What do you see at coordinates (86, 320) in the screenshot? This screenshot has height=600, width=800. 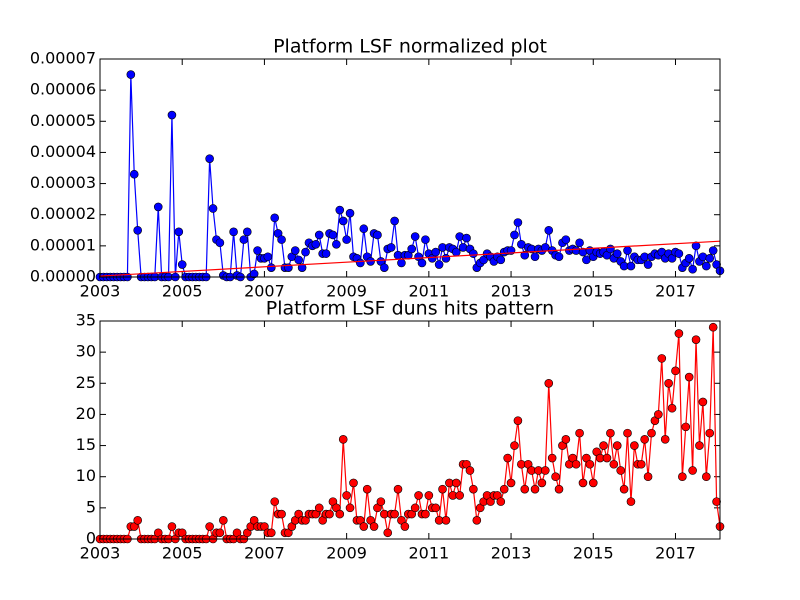 I see `y-tick-label: 35` at bounding box center [86, 320].